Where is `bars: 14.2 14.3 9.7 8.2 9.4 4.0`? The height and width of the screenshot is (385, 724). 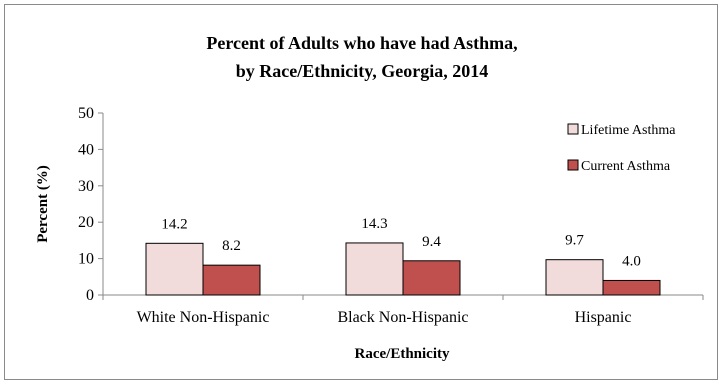
bars: 14.2 14.3 9.7 8.2 9.4 4.0 is located at coordinates (403, 256).